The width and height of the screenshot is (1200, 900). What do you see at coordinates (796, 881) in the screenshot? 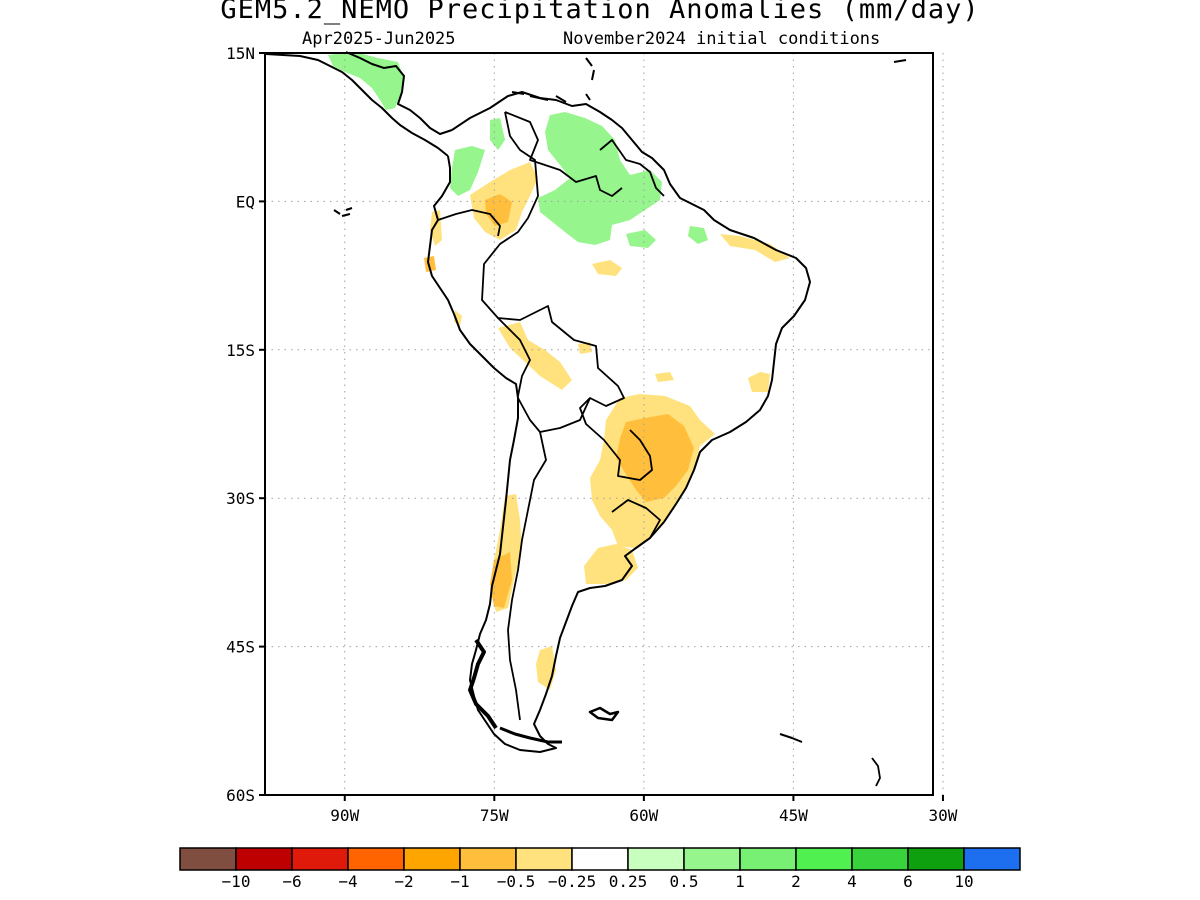
I see `colorbar-label: 2` at bounding box center [796, 881].